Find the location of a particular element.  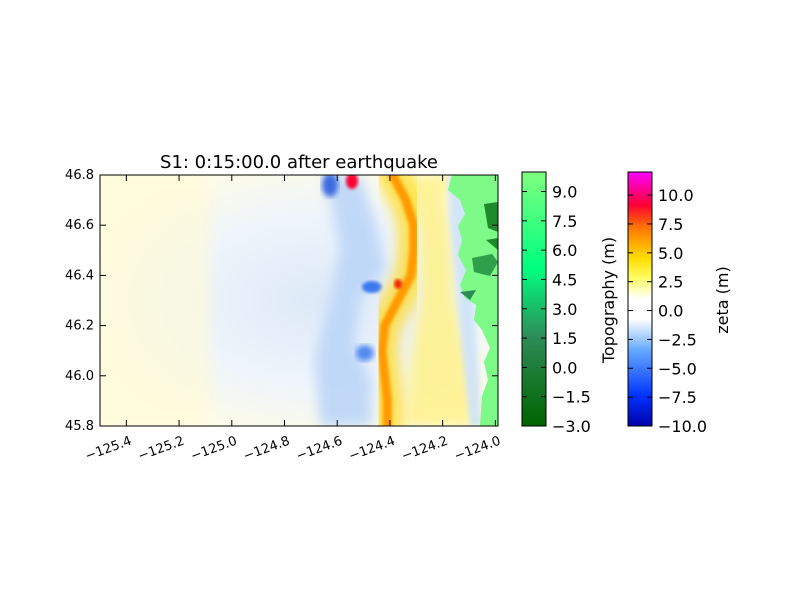

colorbar-tick-label: 6.0 is located at coordinates (564, 250).